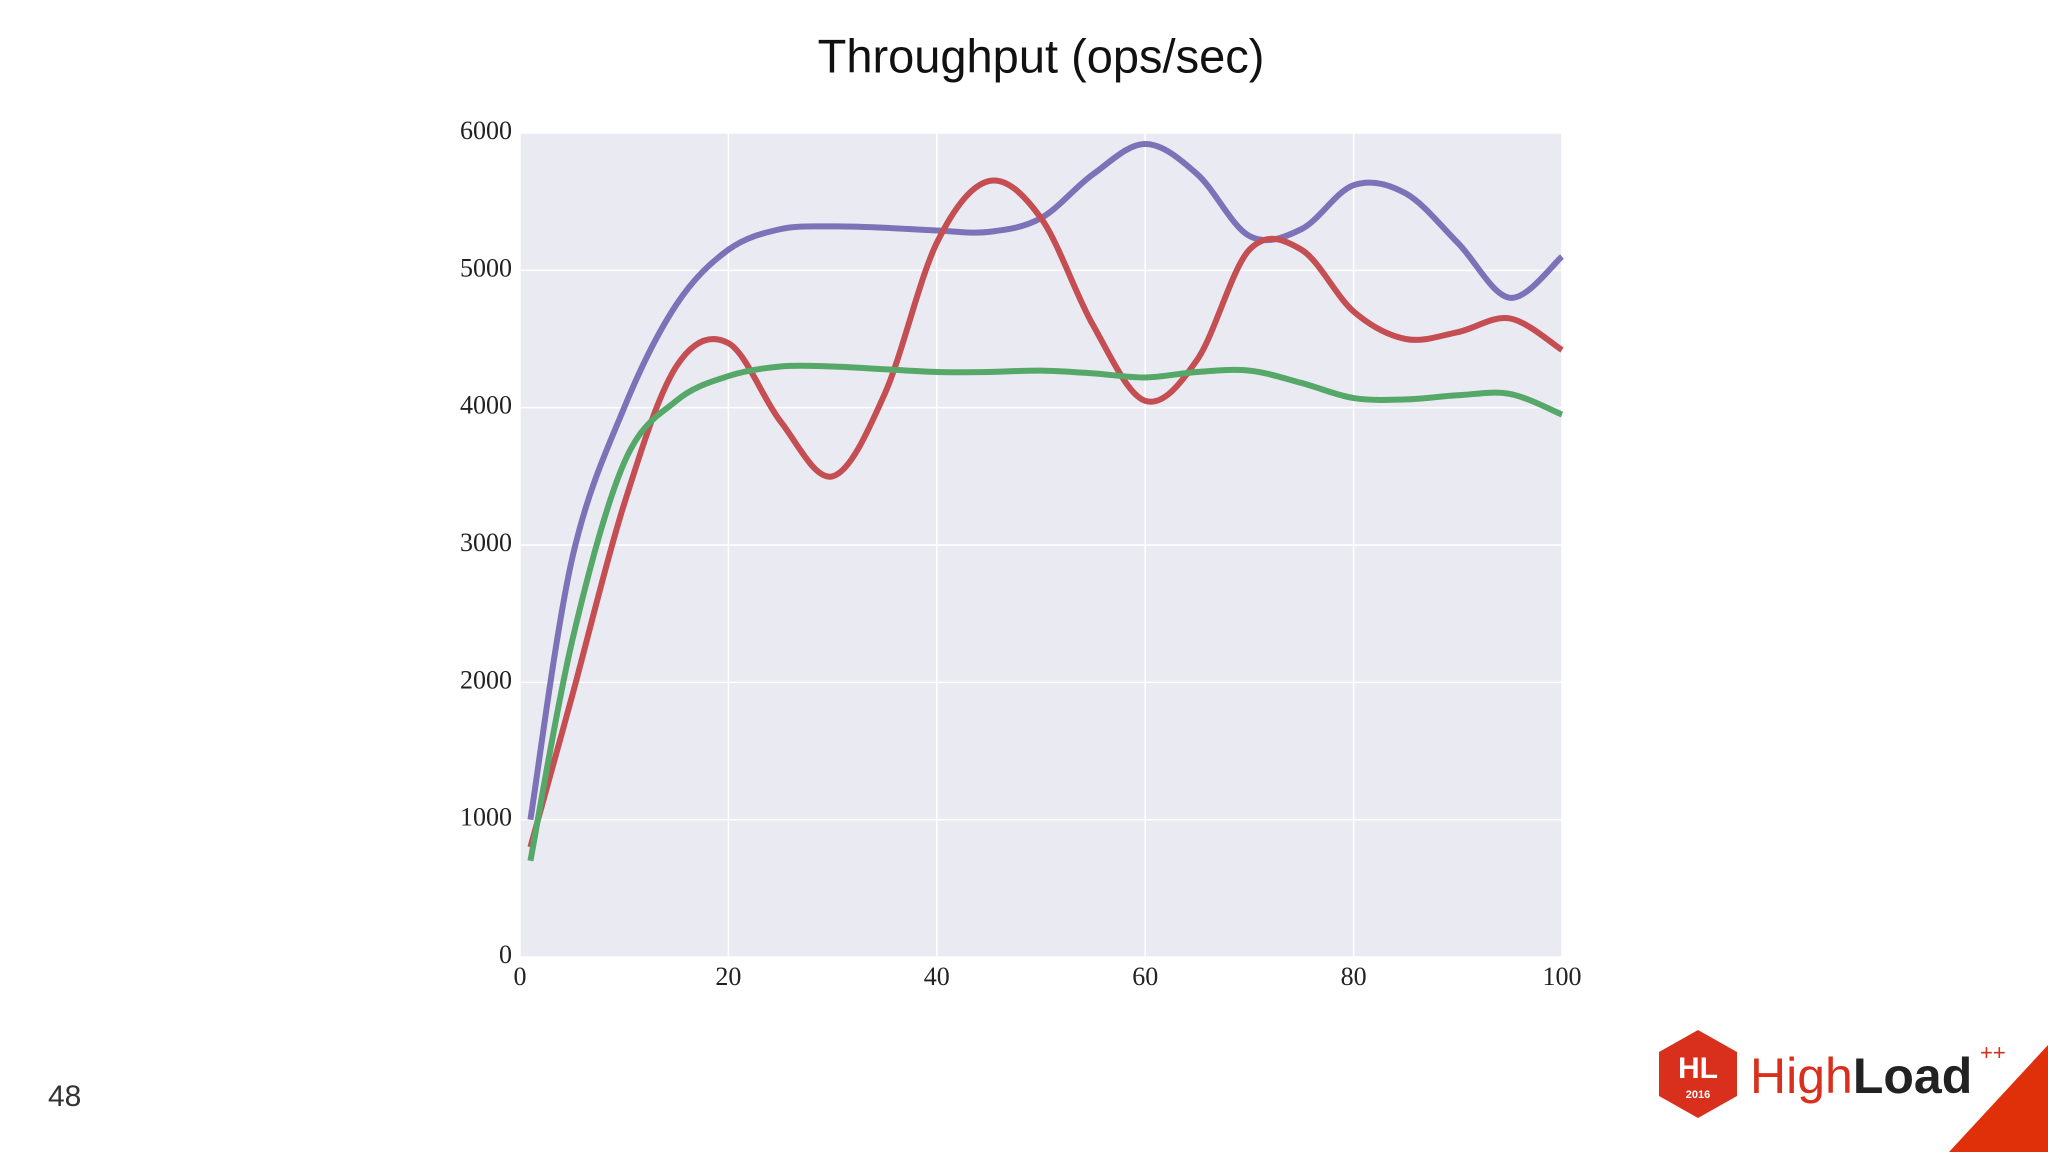  Describe the element at coordinates (1562, 976) in the screenshot. I see `x-tick-label: 100` at that location.